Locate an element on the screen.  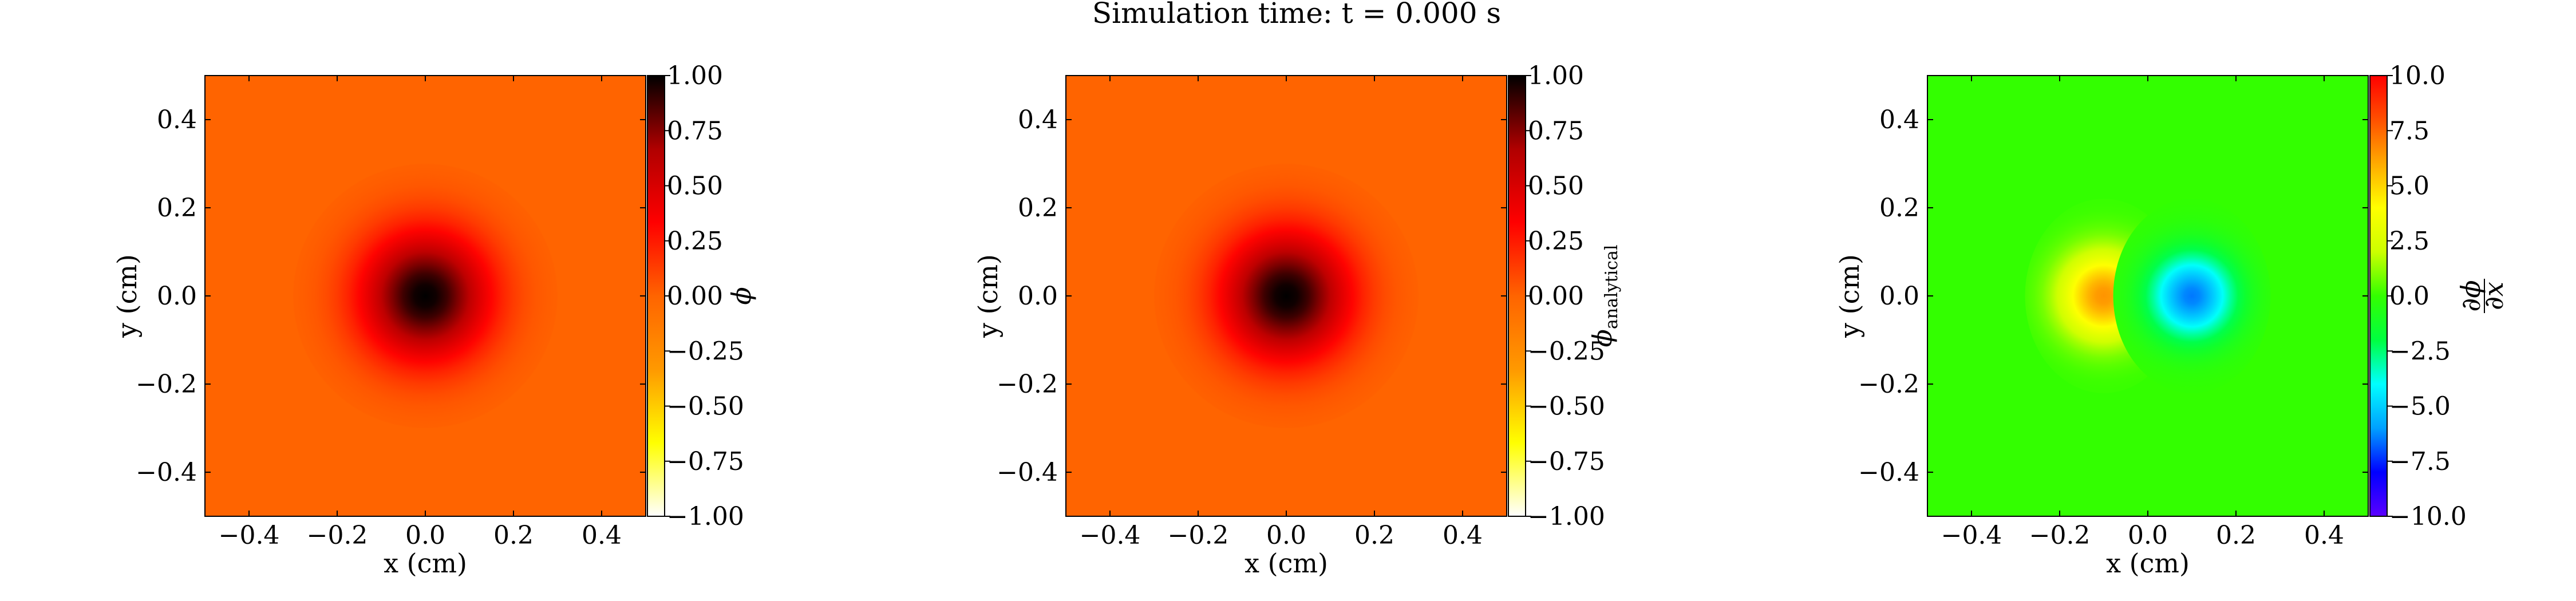
colorbar-label-numerator: ∂ϕ is located at coordinates (2470, 296).